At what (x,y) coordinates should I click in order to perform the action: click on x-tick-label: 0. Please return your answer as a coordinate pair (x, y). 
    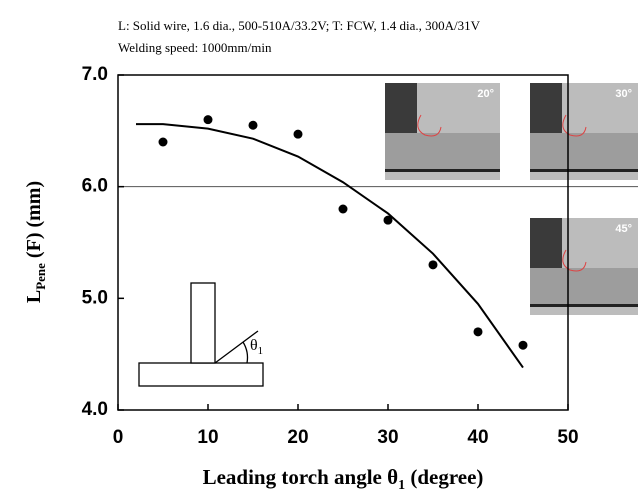
    Looking at the image, I should click on (118, 437).